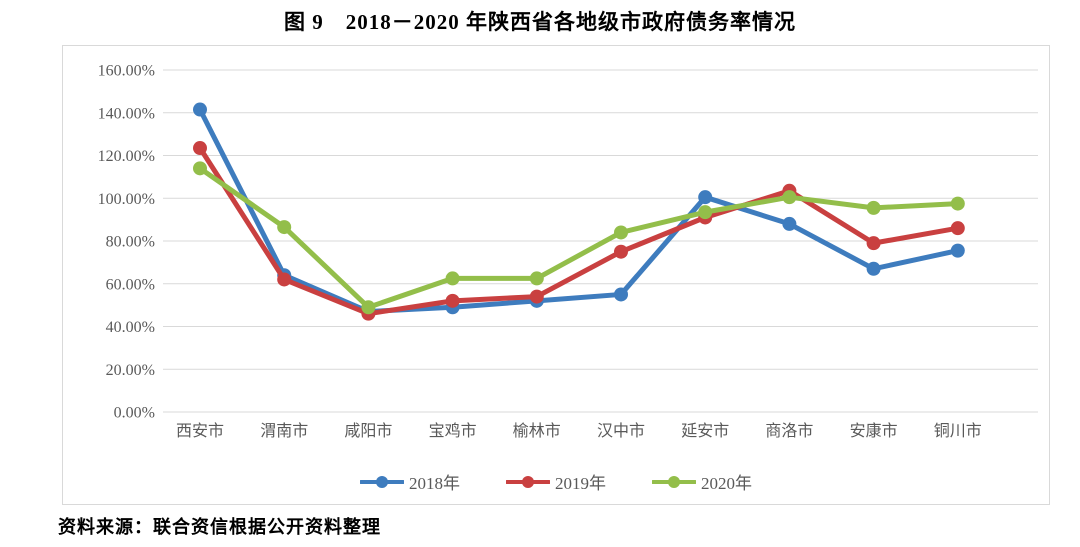 The width and height of the screenshot is (1080, 547). What do you see at coordinates (126, 71) in the screenshot?
I see `y-tick-label: 160.00%` at bounding box center [126, 71].